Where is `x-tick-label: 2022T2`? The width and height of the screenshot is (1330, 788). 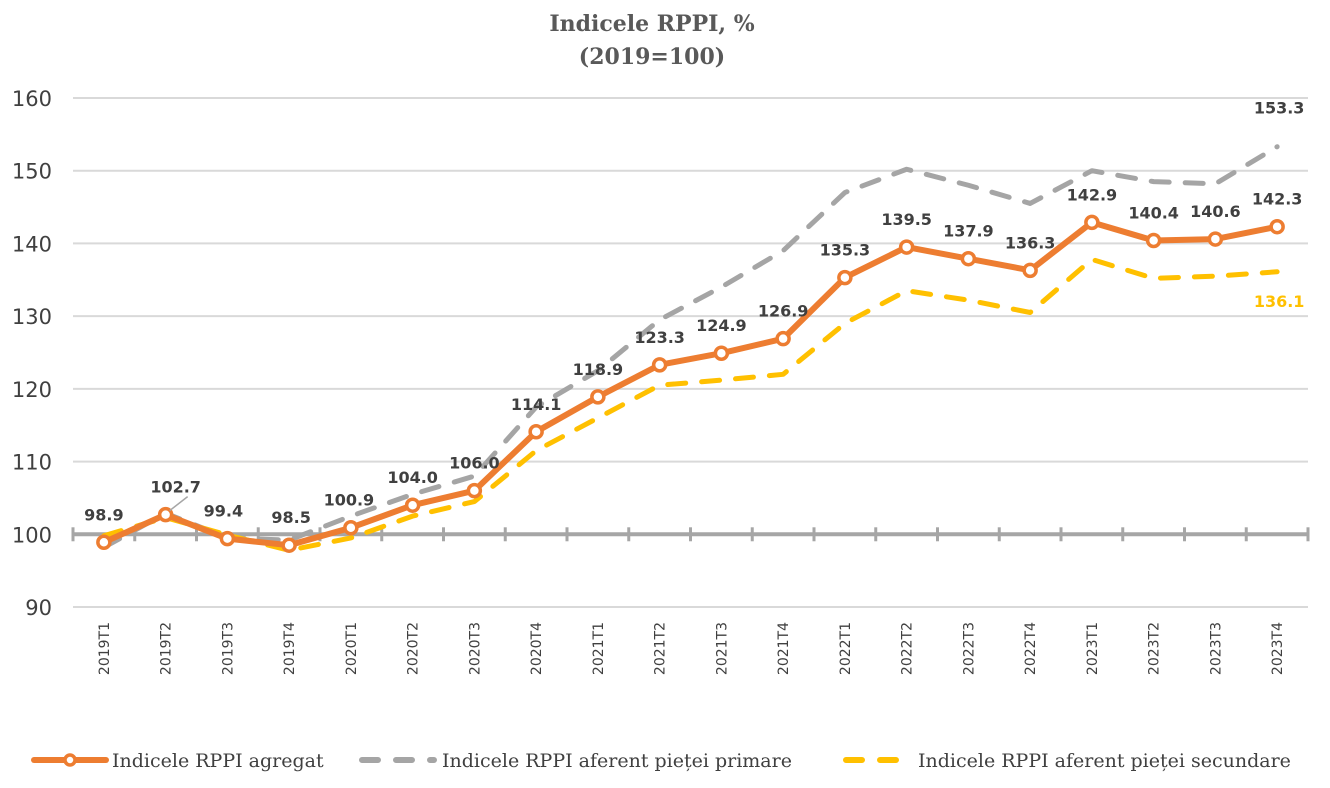
x-tick-label: 2022T2 is located at coordinates (908, 648).